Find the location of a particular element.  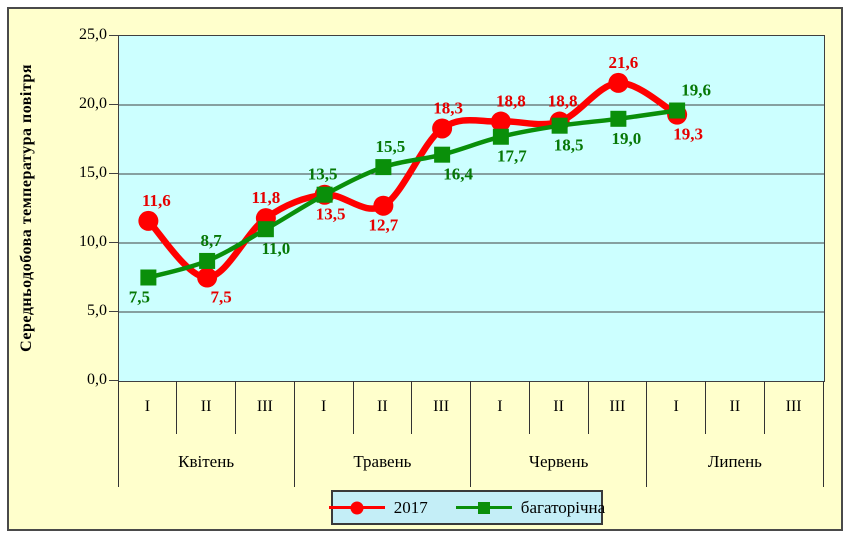

data-label: 16,4 is located at coordinates (458, 174).